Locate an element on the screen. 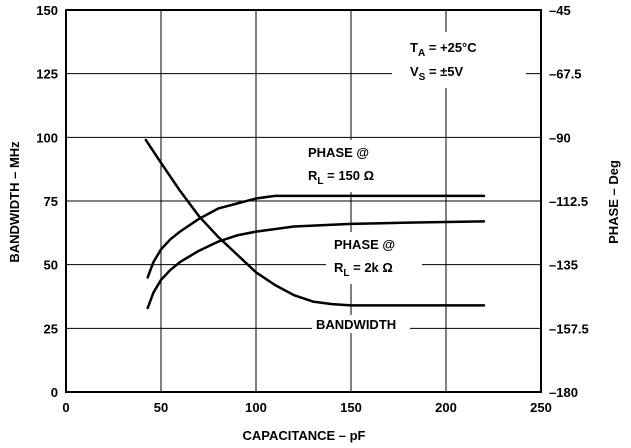 The image size is (631, 448). y-left-tick-label: 150 is located at coordinates (47, 10).